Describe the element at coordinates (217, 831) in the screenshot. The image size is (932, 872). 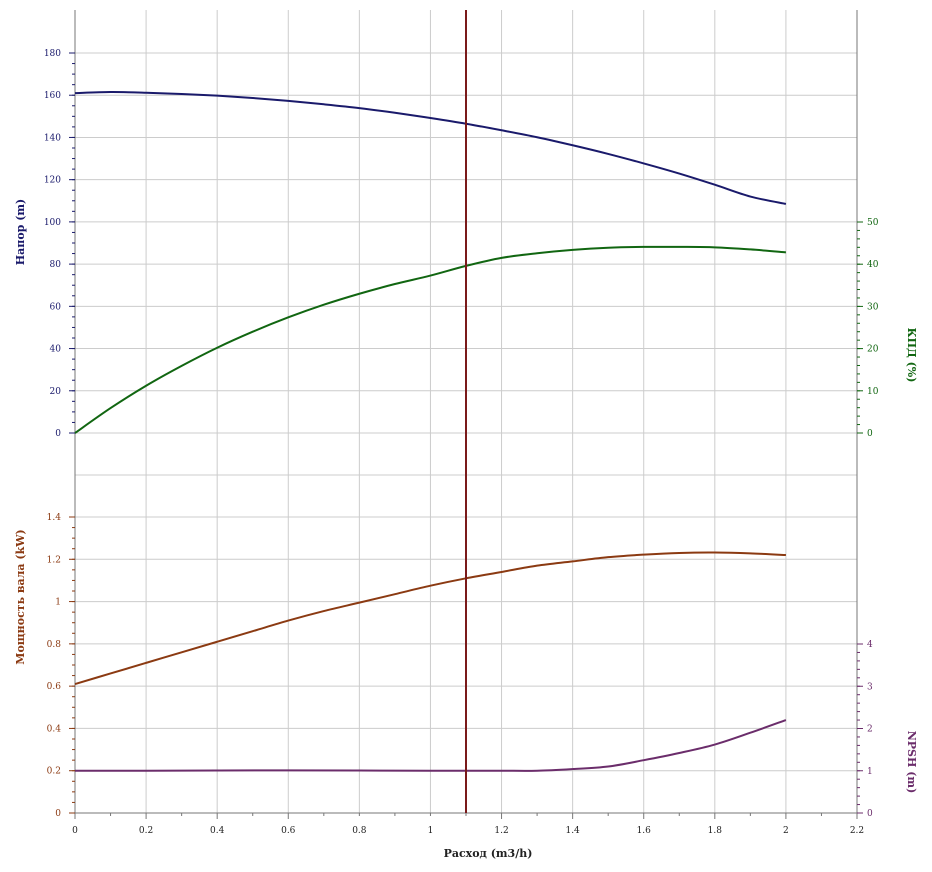
I see `x-tick-label: 0.4` at that location.